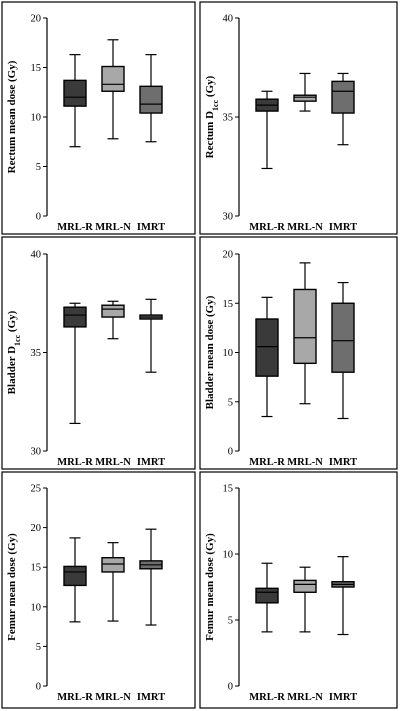 This screenshot has height=711, width=400. What do you see at coordinates (12, 116) in the screenshot?
I see `y-axis-title: Rectum mean dose (Gy)` at bounding box center [12, 116].